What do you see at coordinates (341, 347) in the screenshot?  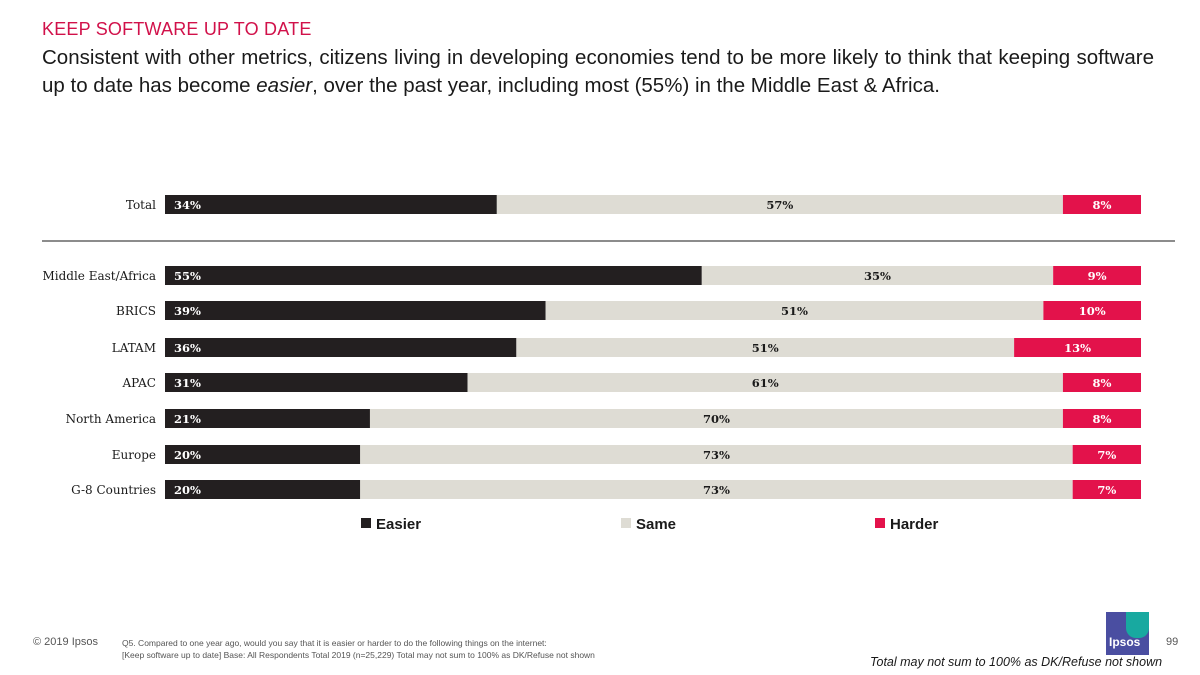 I see `bar-easier-latam` at bounding box center [341, 347].